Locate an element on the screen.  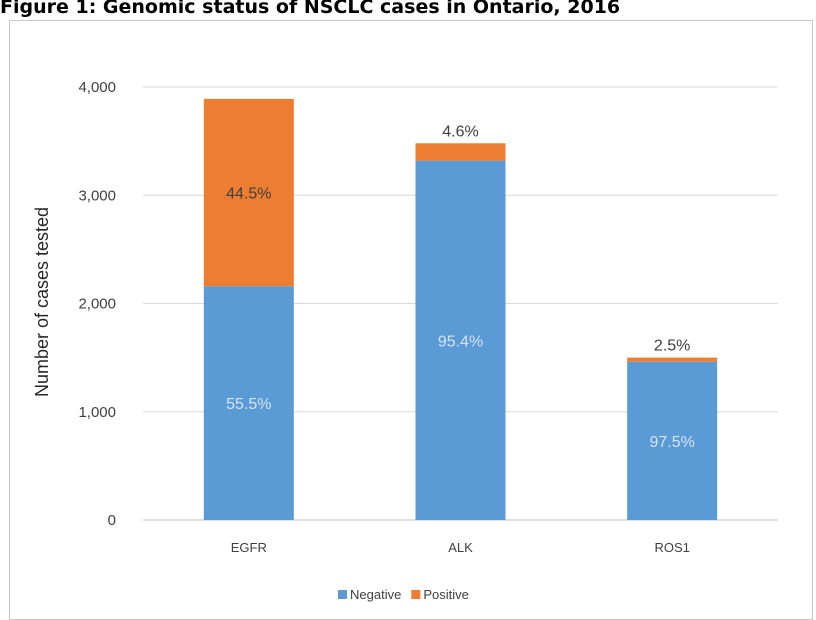
data-label: 95.4% is located at coordinates (460, 341).